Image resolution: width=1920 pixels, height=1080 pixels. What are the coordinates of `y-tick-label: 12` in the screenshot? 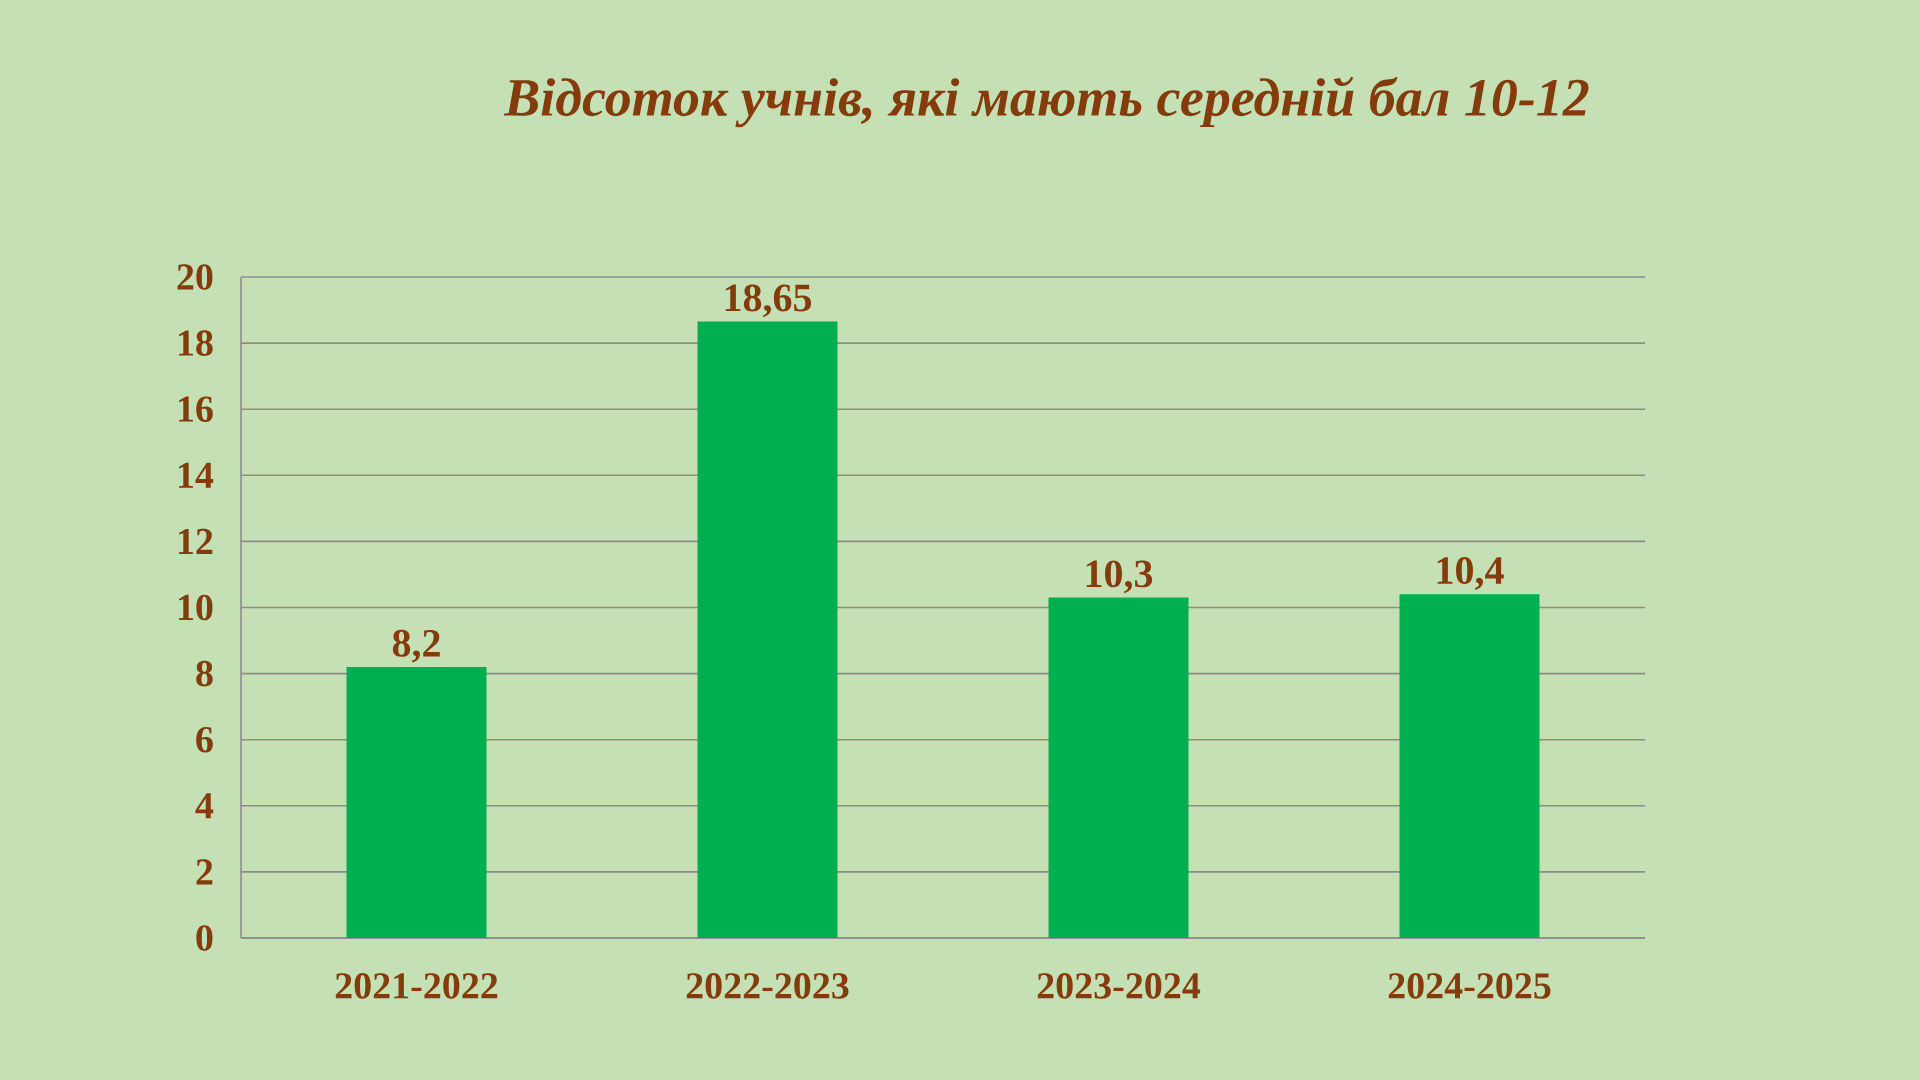 It's located at (195, 541).